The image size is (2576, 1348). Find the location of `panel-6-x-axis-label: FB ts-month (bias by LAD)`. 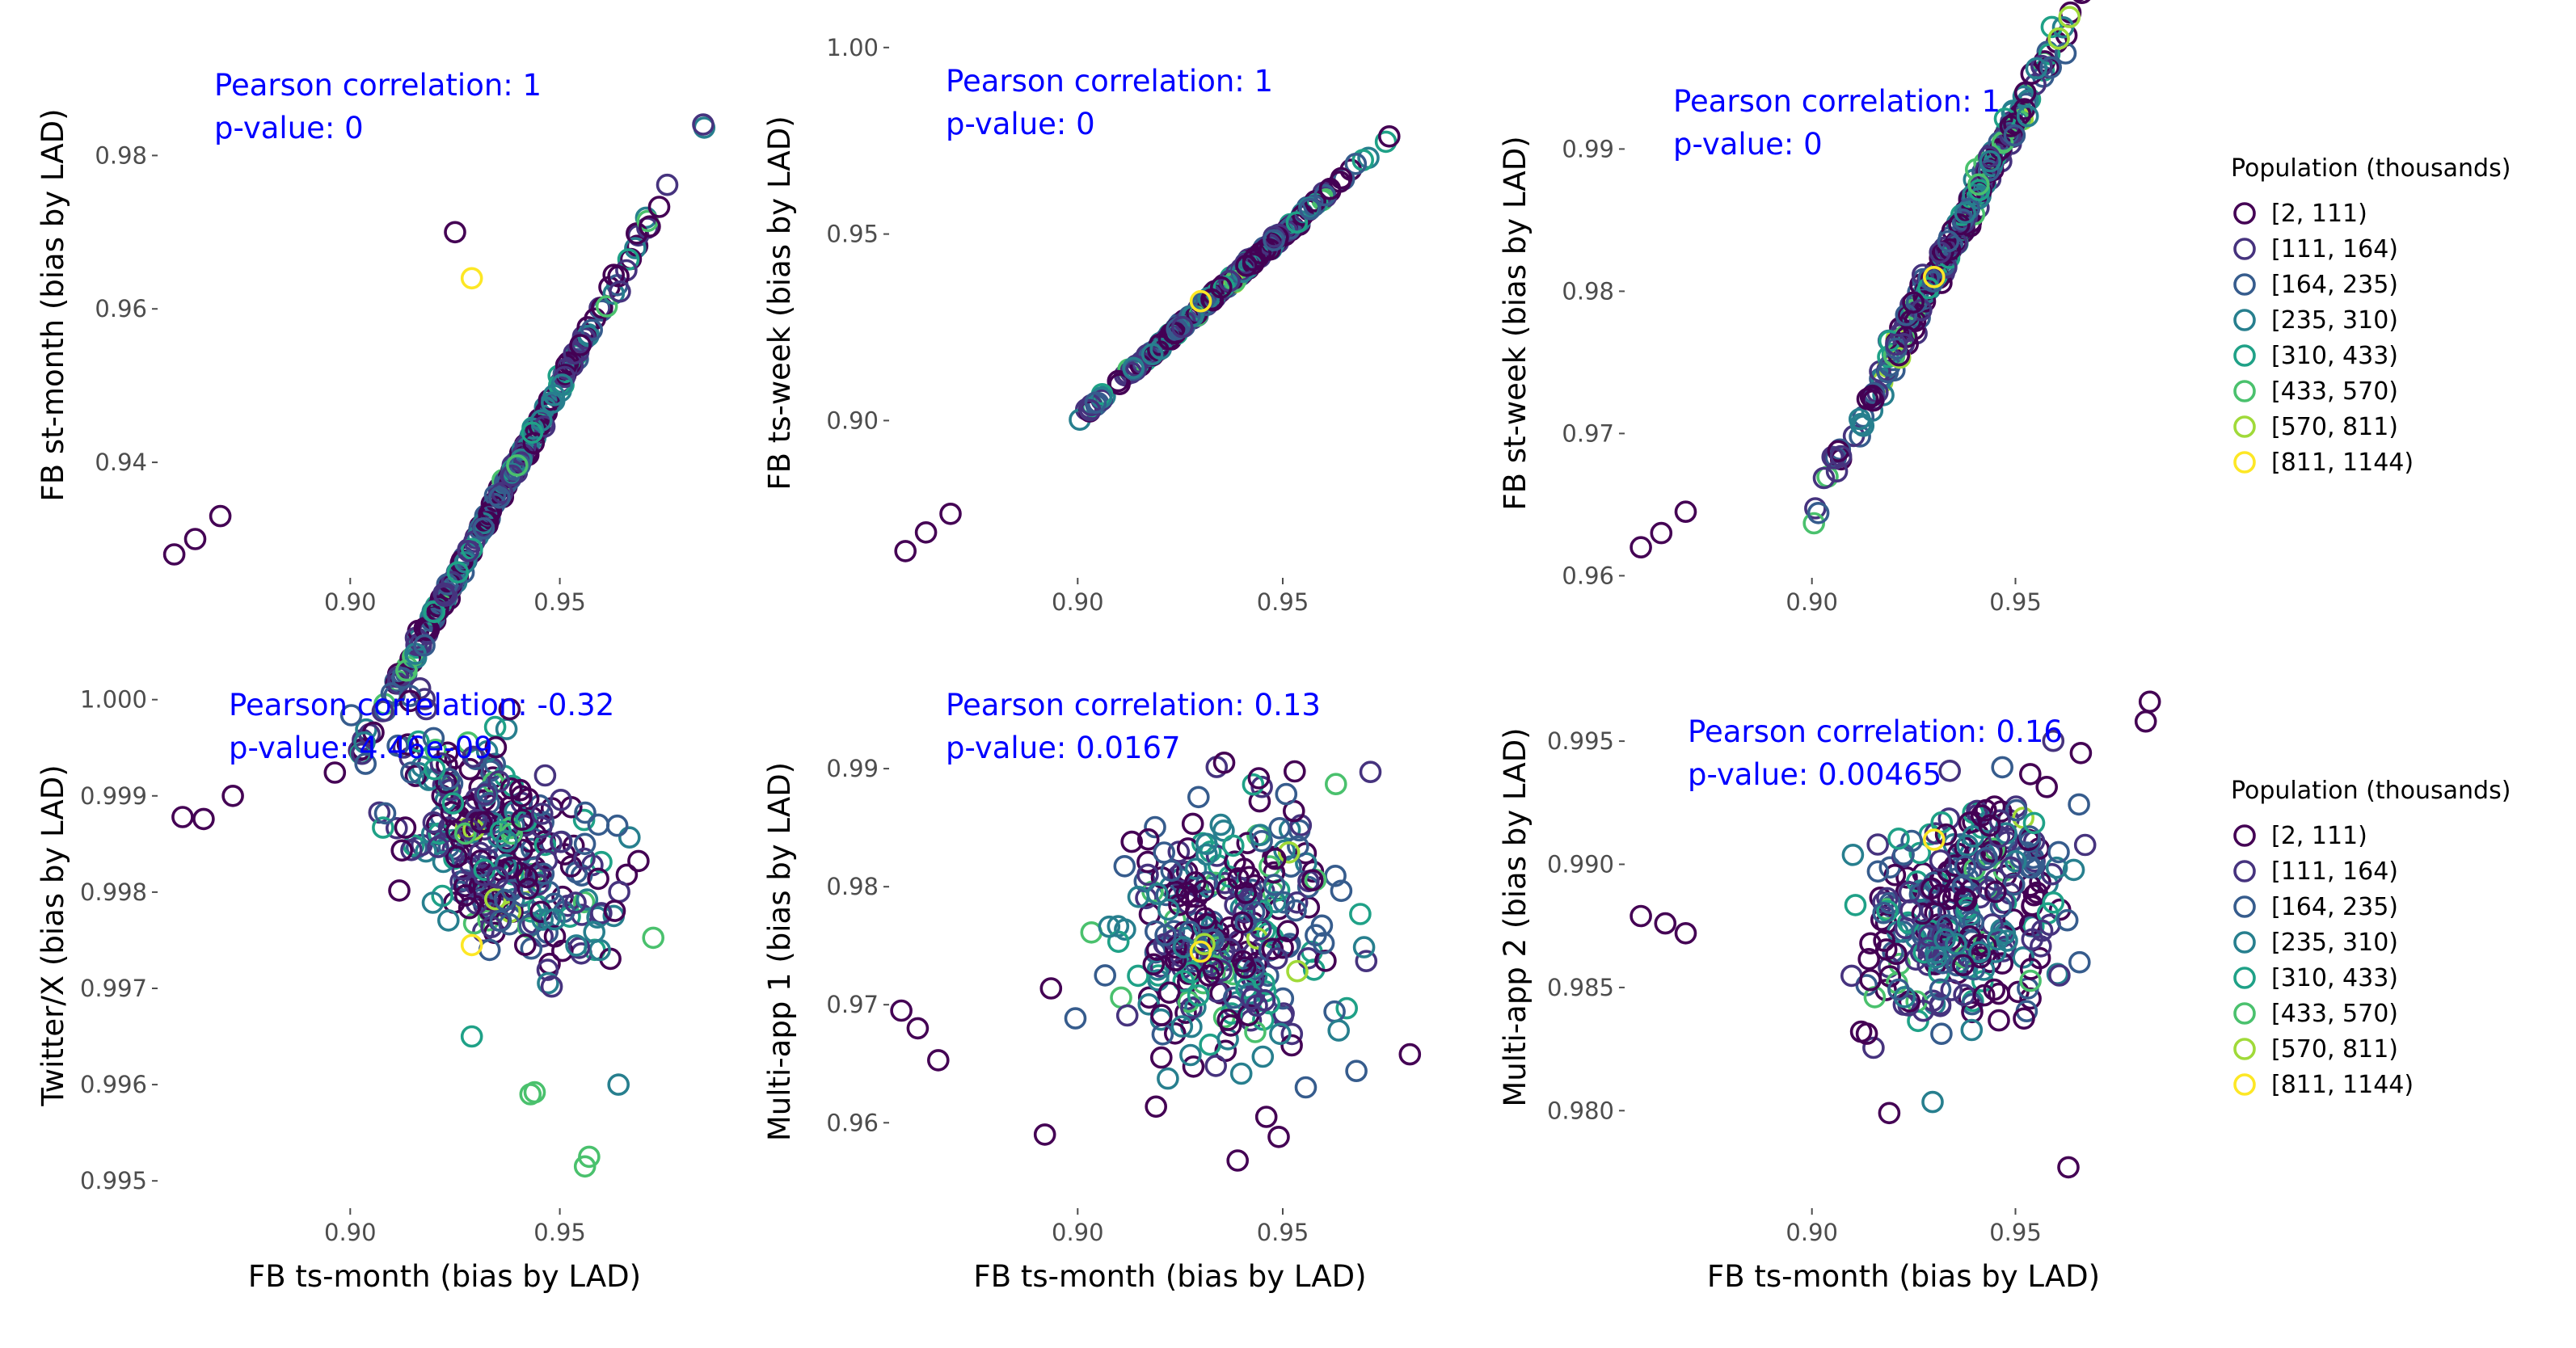

panel-6-x-axis-label: FB ts-month (bias by LAD) is located at coordinates (1904, 1276).